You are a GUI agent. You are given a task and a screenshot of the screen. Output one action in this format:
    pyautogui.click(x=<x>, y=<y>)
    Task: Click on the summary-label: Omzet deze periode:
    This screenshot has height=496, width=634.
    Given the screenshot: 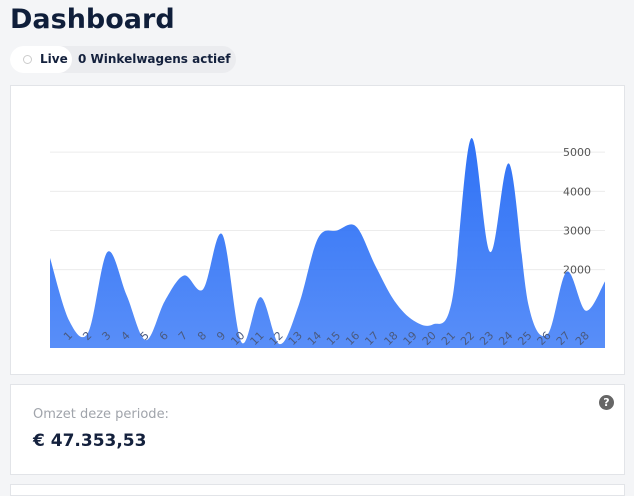 What is the action you would take?
    pyautogui.click(x=101, y=414)
    